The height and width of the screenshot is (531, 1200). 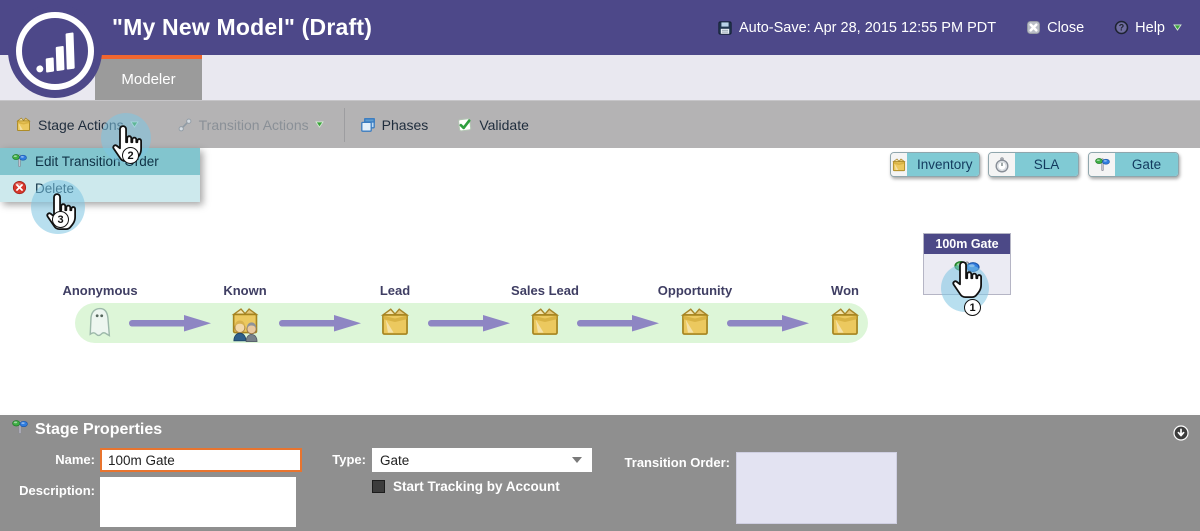 What do you see at coordinates (1181, 435) in the screenshot?
I see `collapse-panel-button` at bounding box center [1181, 435].